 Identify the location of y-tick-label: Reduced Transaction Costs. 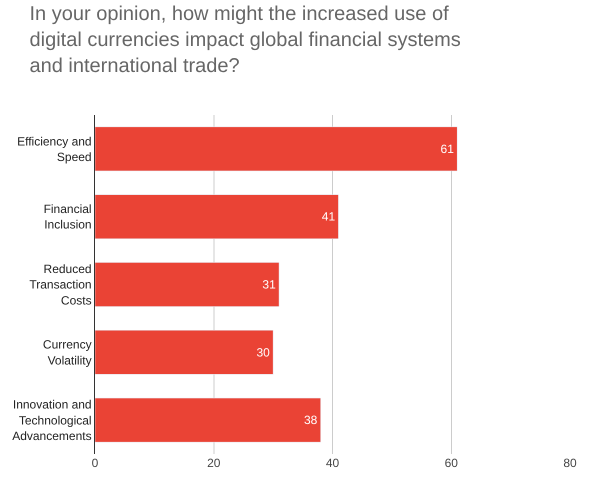
(60, 285).